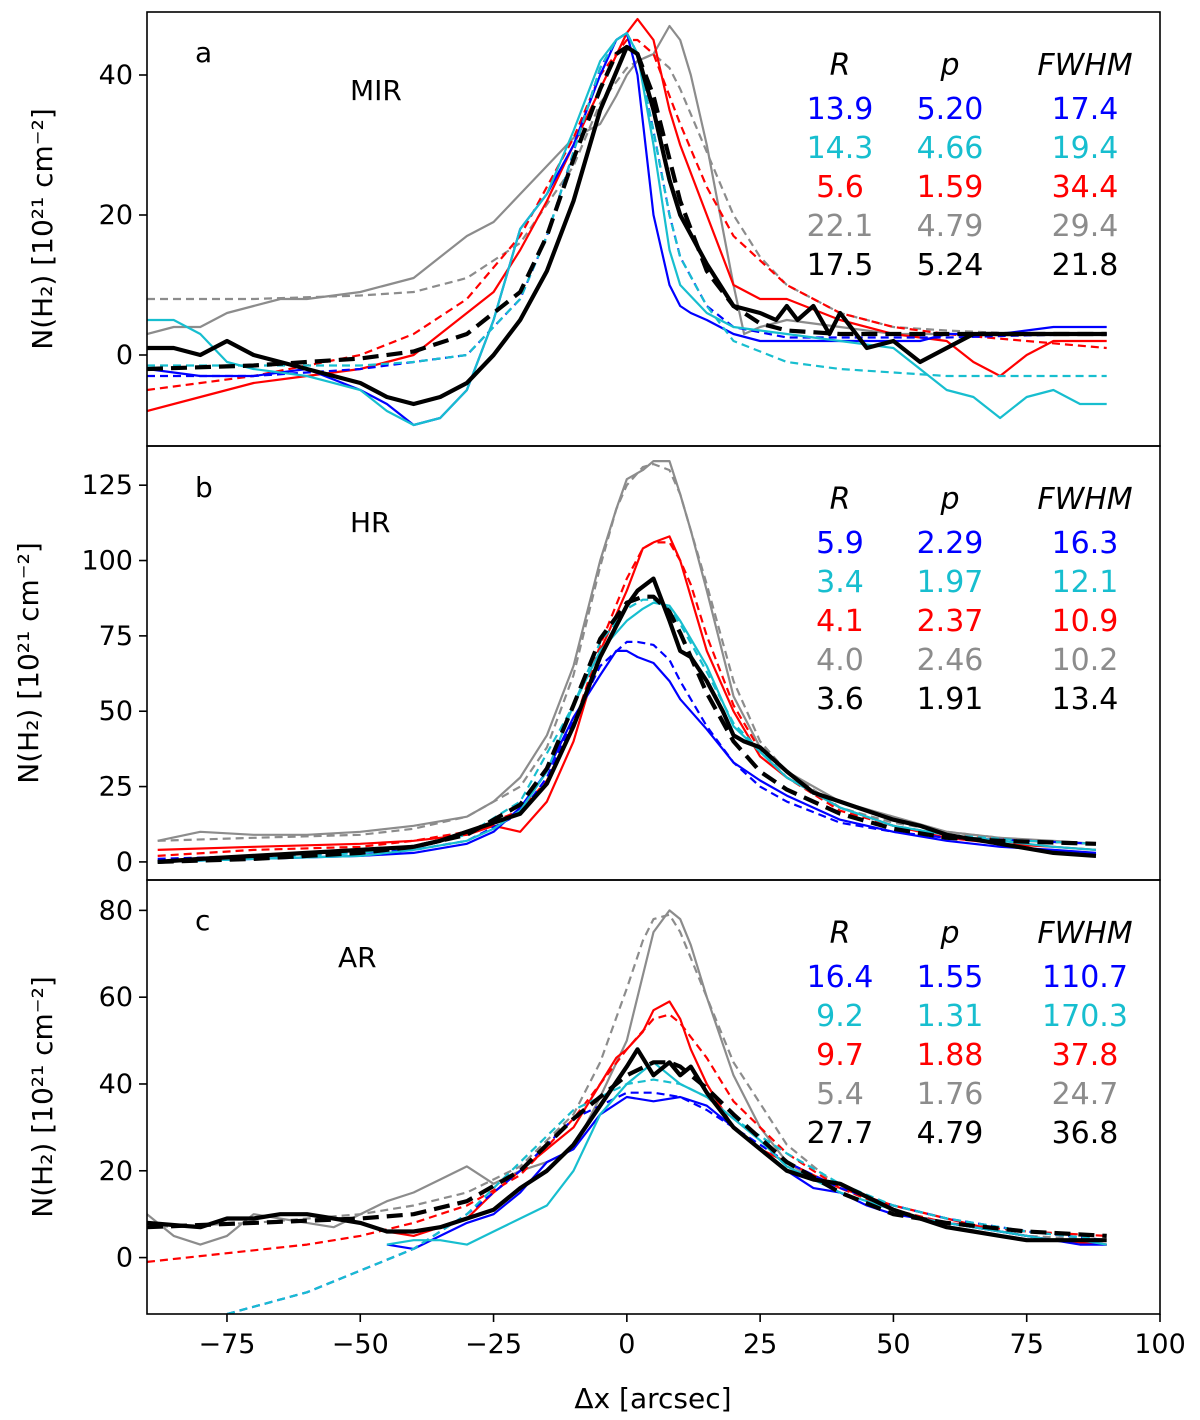 The height and width of the screenshot is (1420, 1200). What do you see at coordinates (1085, 187) in the screenshot?
I see `table-cell-a-red-fwhm: 34.4` at bounding box center [1085, 187].